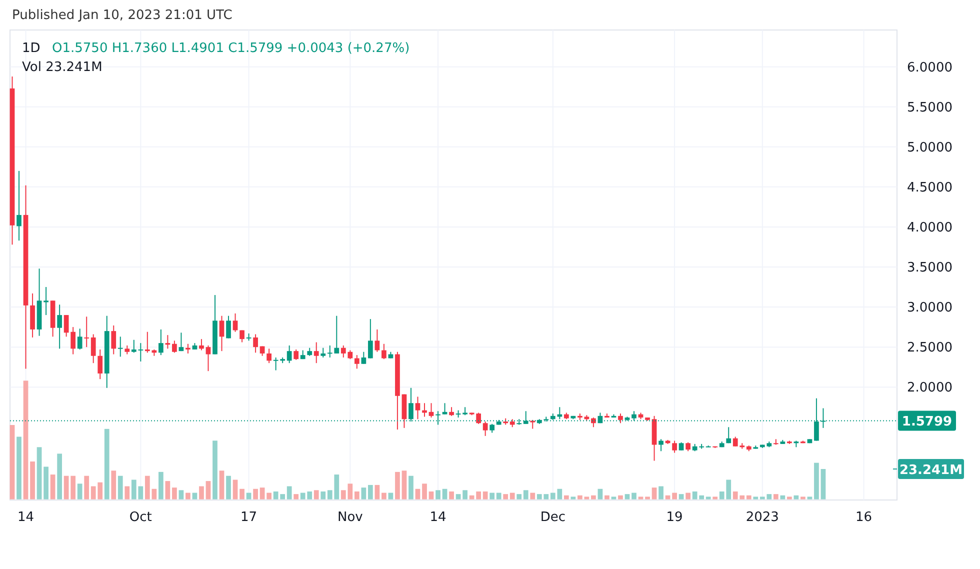 The image size is (980, 569). Describe the element at coordinates (929, 68) in the screenshot. I see `y-tick-label: 6.0000` at that location.